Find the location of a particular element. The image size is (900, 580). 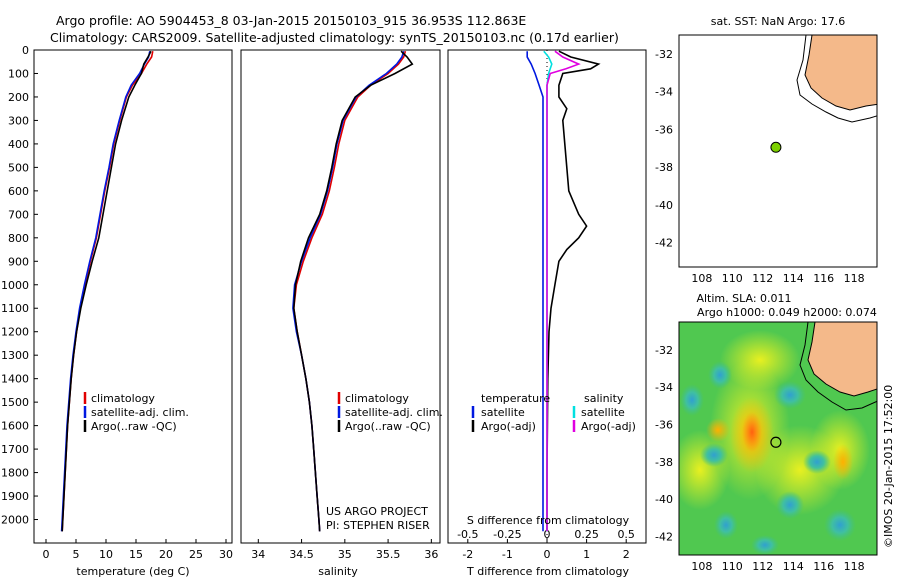

difference-xlabel: T difference from climatology is located at coordinates (547, 571).